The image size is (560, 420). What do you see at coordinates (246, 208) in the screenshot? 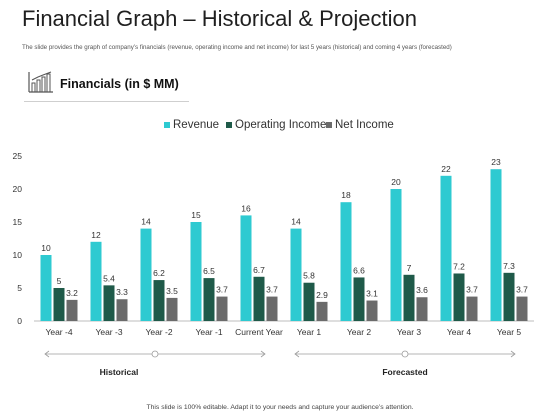
I see `data-label-0-4: 16` at bounding box center [246, 208].